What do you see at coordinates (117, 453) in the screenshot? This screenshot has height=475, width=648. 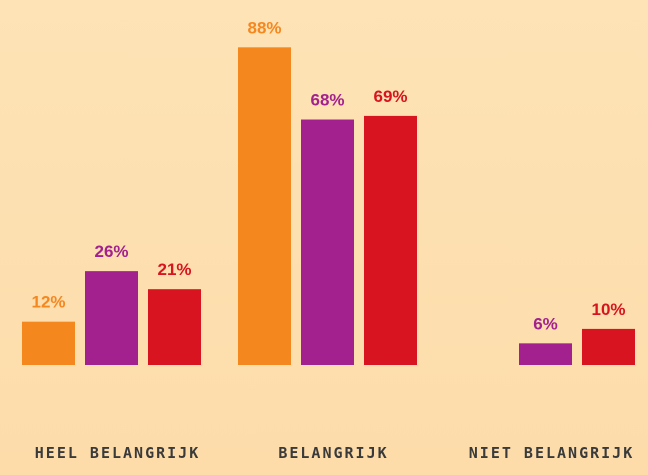 I see `x-tick-label: HEEL BELANGRIJK` at bounding box center [117, 453].